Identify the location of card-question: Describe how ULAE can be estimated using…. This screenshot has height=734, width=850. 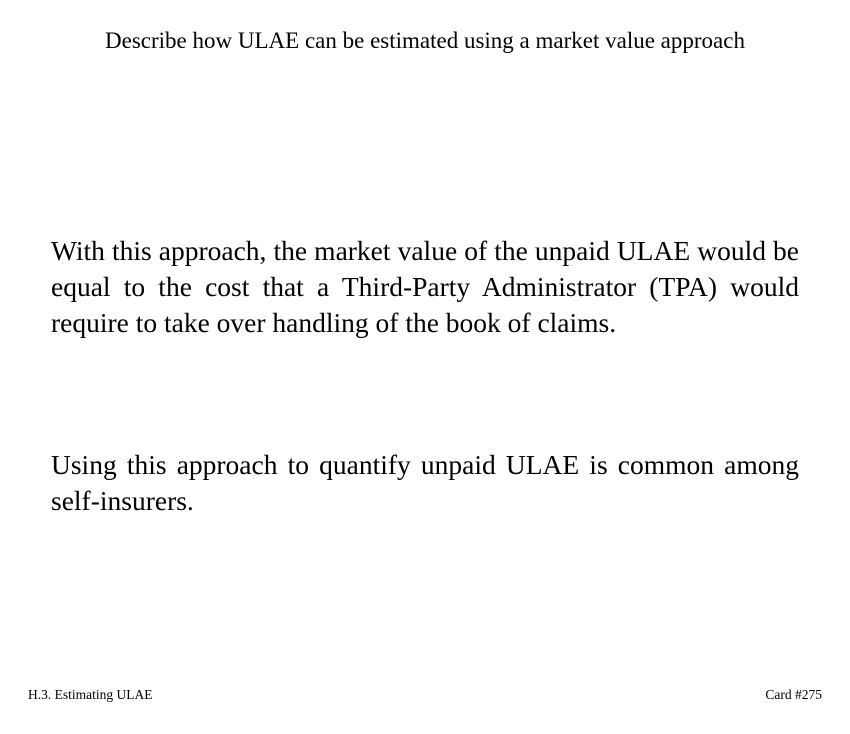
(425, 40).